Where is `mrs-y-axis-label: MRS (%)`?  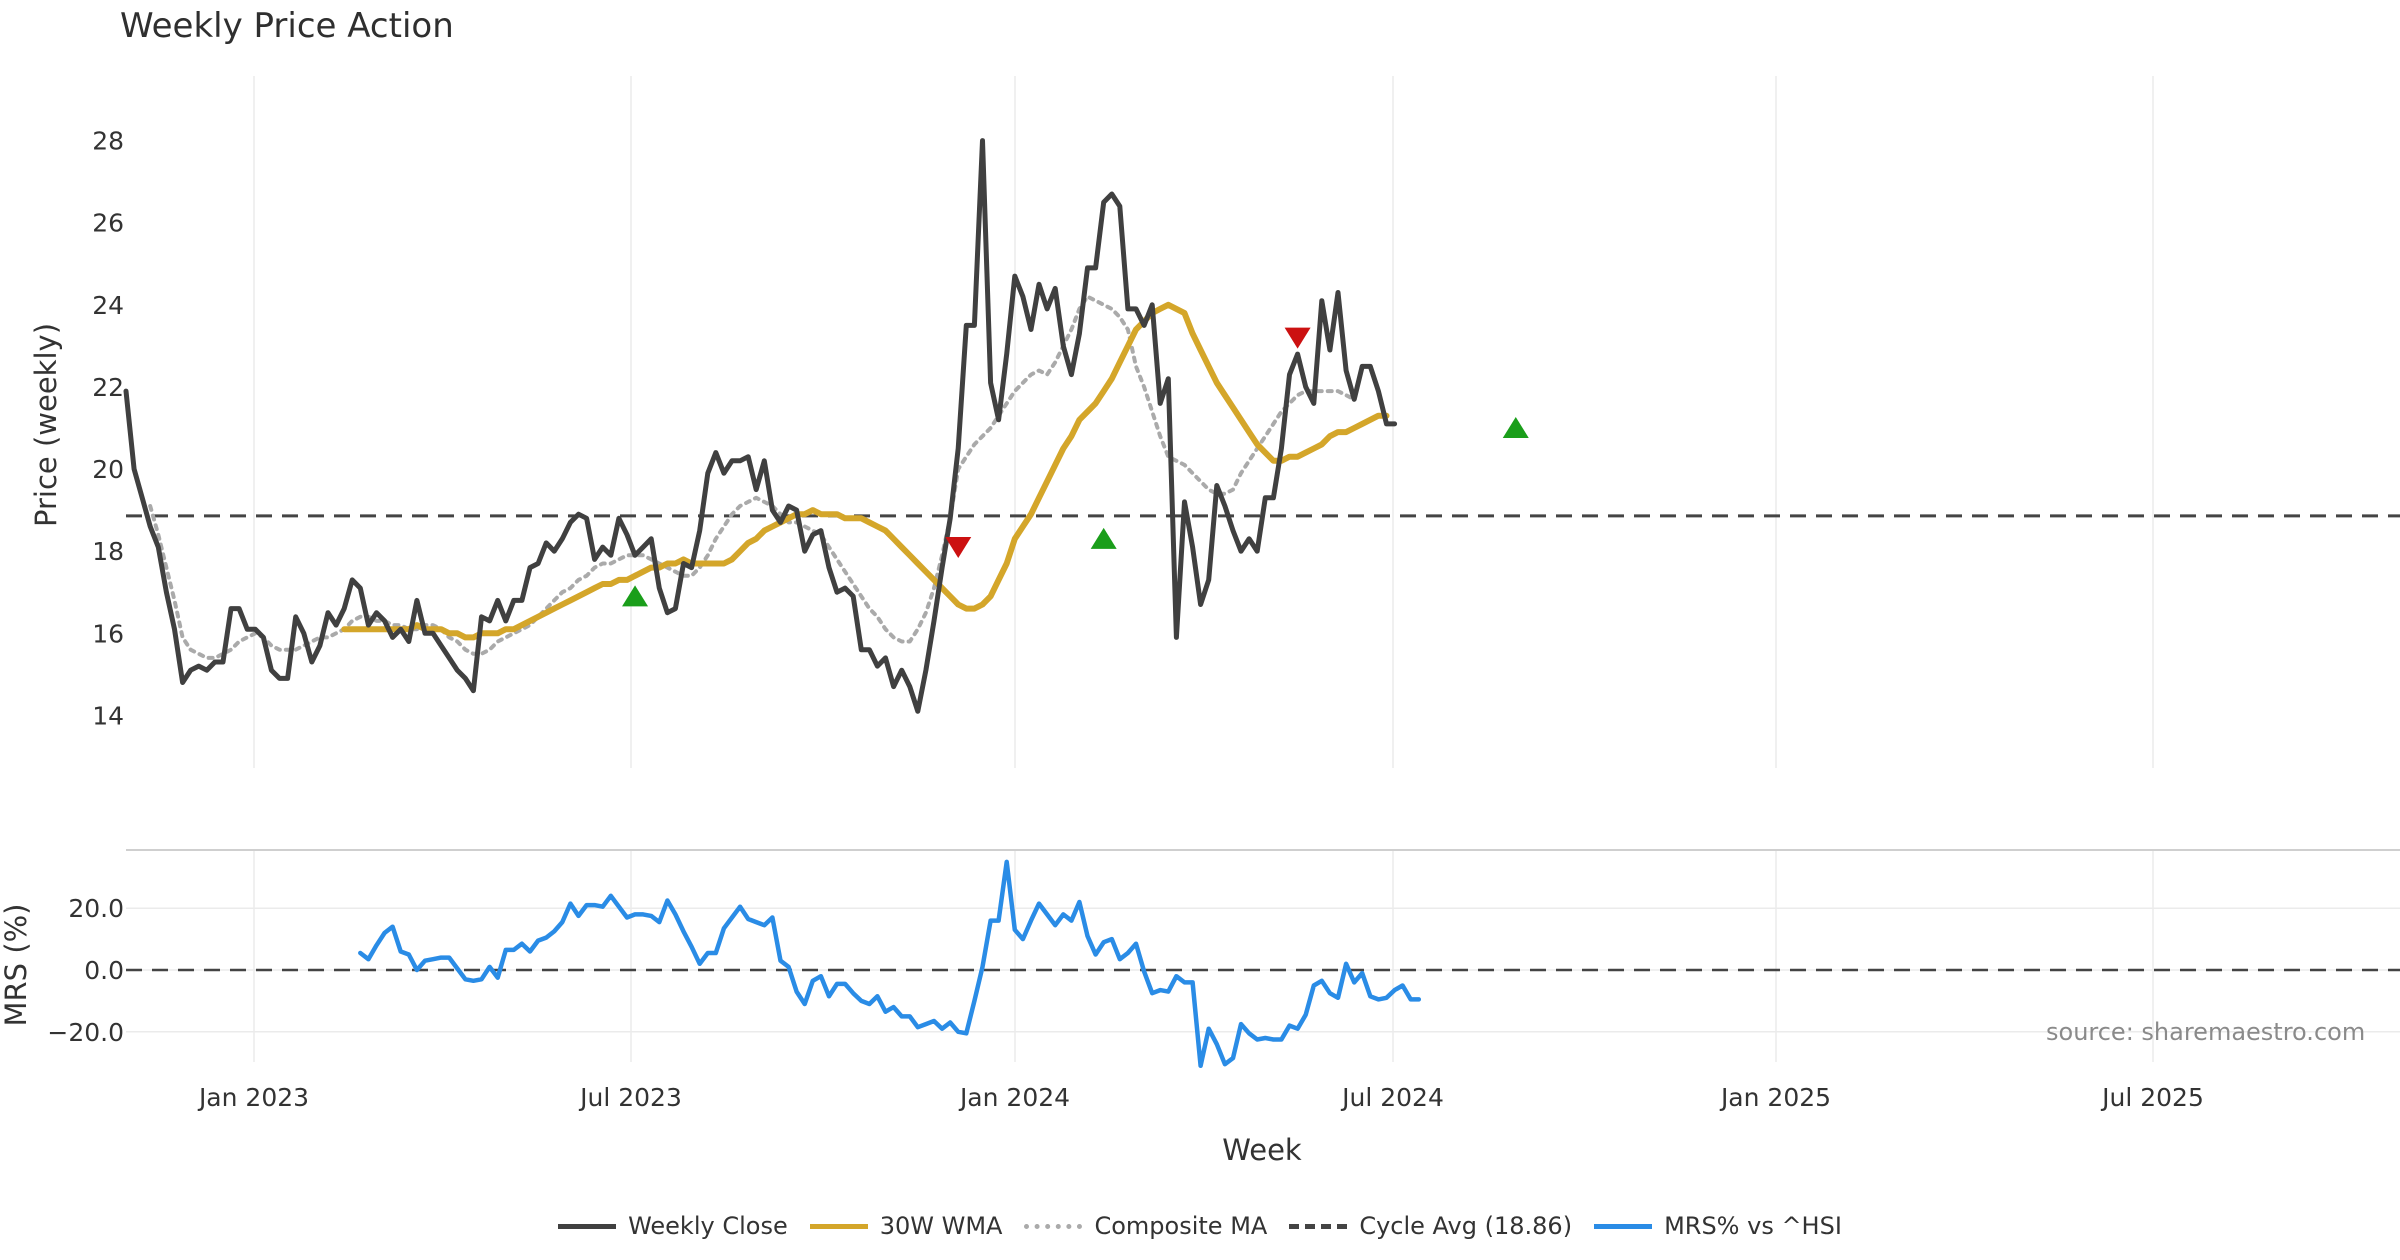
mrs-y-axis-label: MRS (%) is located at coordinates (16, 965).